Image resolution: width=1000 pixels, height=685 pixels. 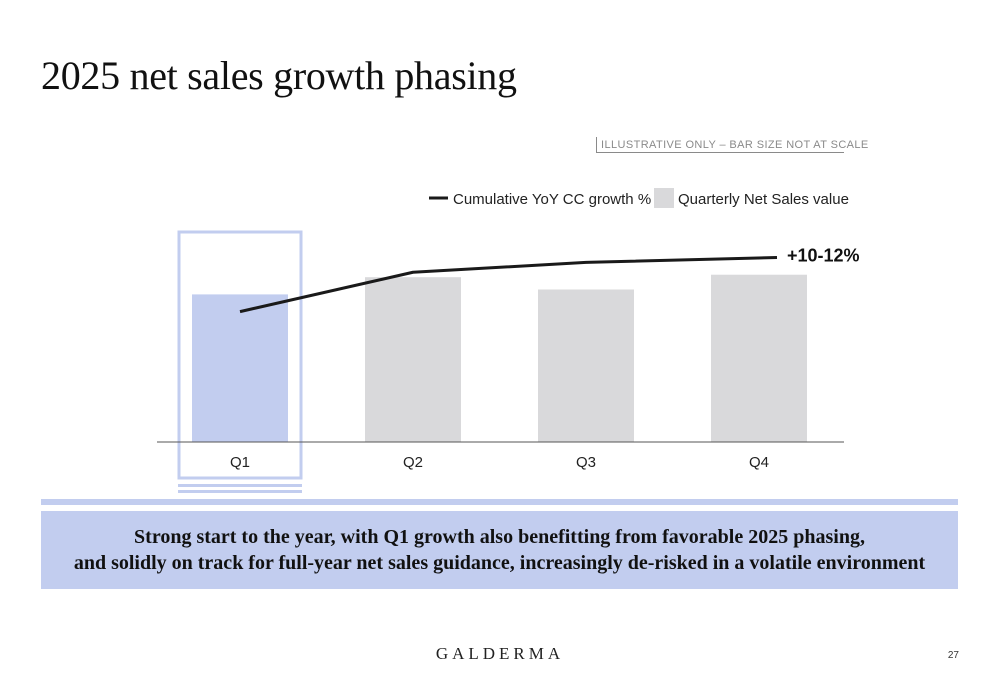 I want to click on bar-q3, so click(x=586, y=365).